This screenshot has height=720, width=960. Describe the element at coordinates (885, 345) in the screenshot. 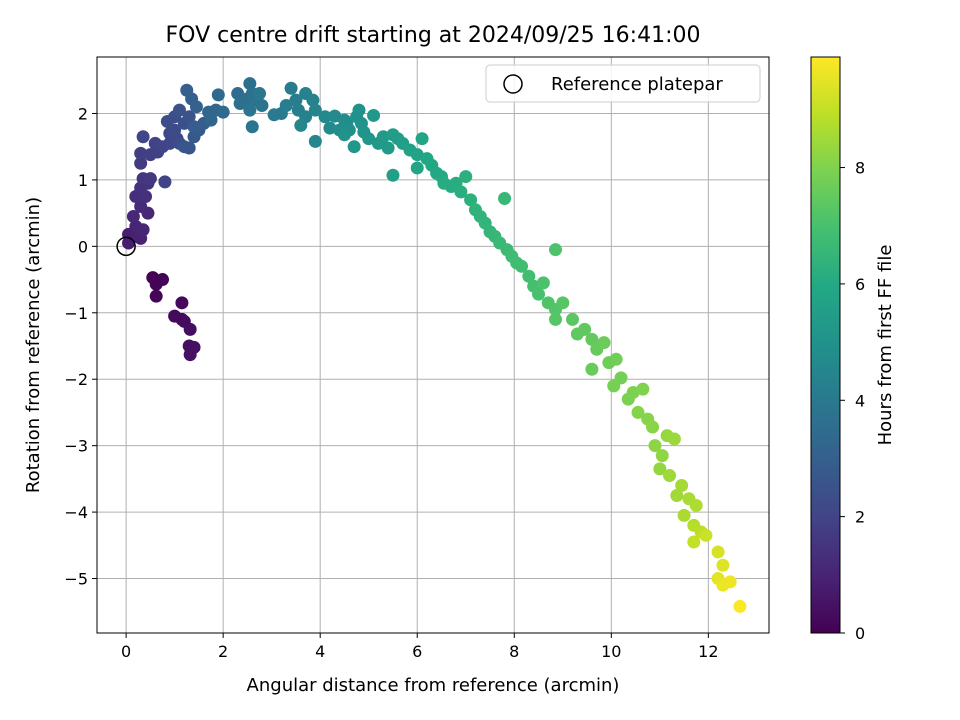

I see `colorbar-label: Hours from first FF file` at that location.